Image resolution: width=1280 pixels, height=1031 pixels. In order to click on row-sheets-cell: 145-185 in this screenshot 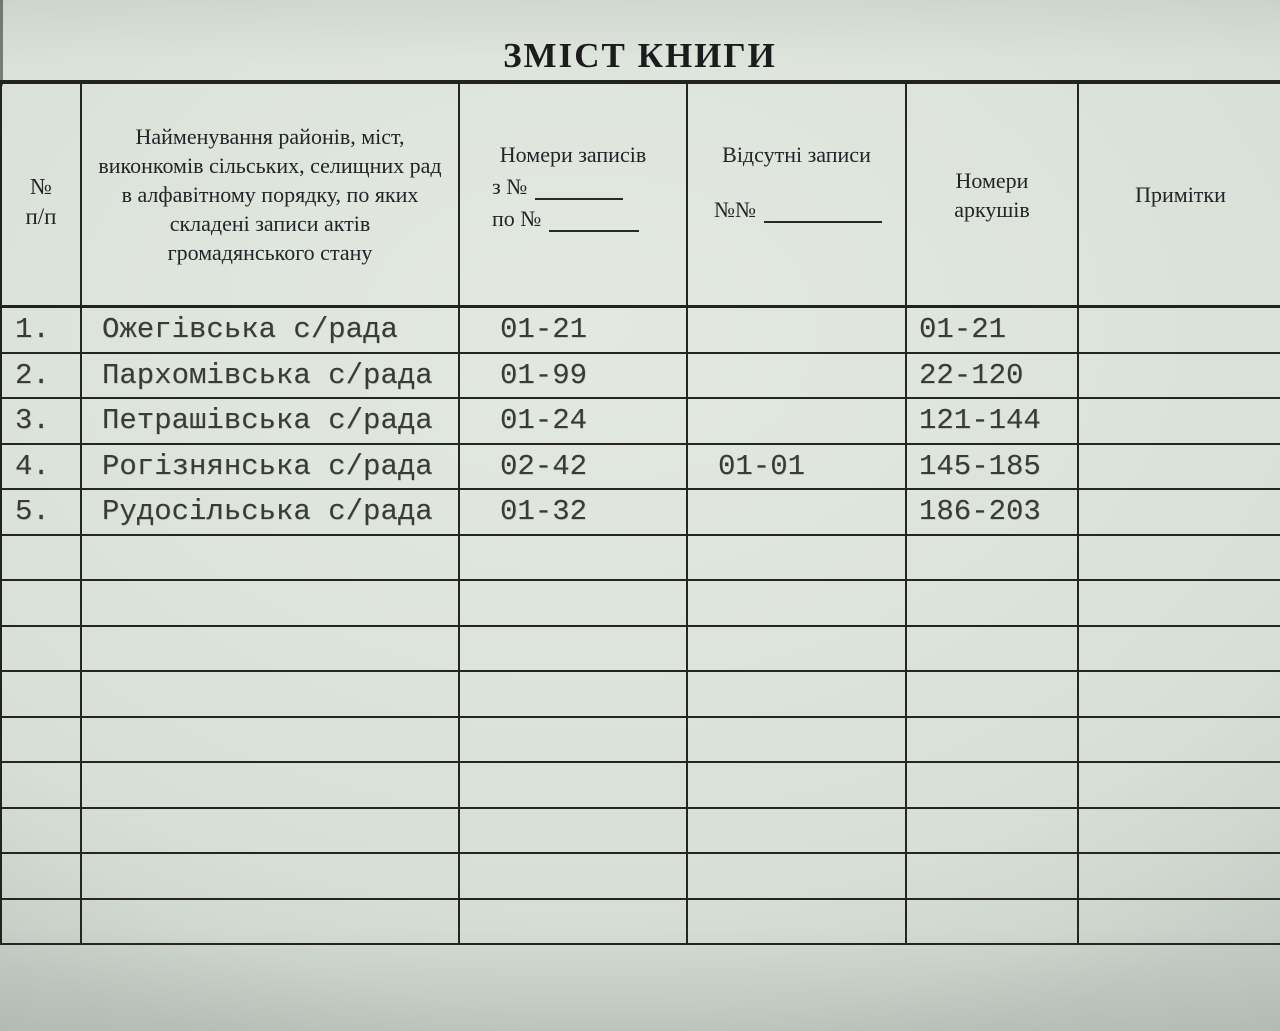, I will do `click(993, 466)`.